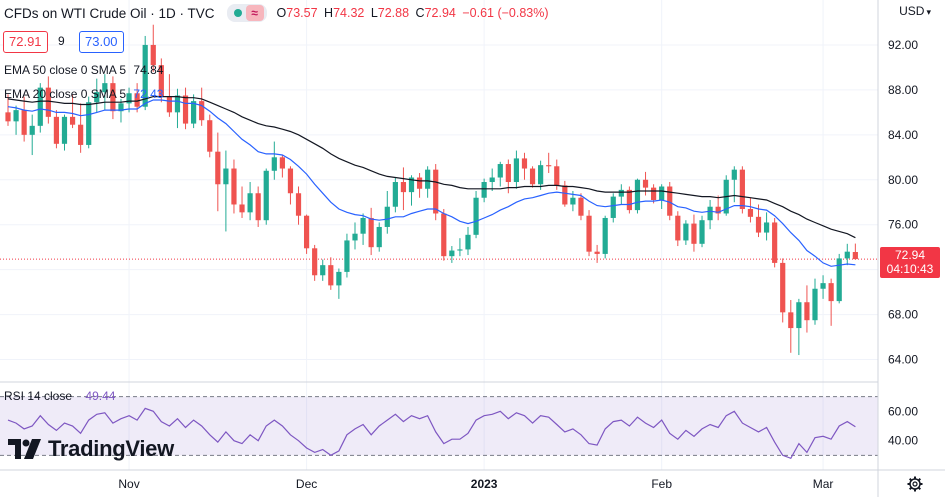  I want to click on spread-value: 9, so click(61, 41).